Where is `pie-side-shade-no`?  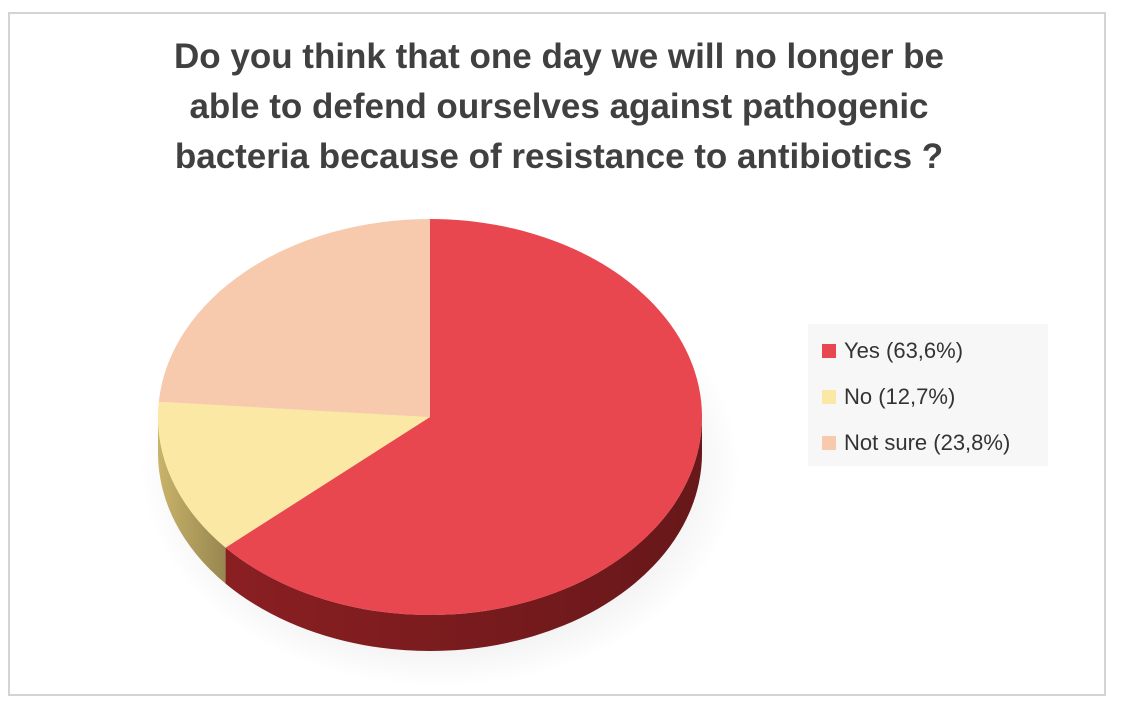 pie-side-shade-no is located at coordinates (192, 500).